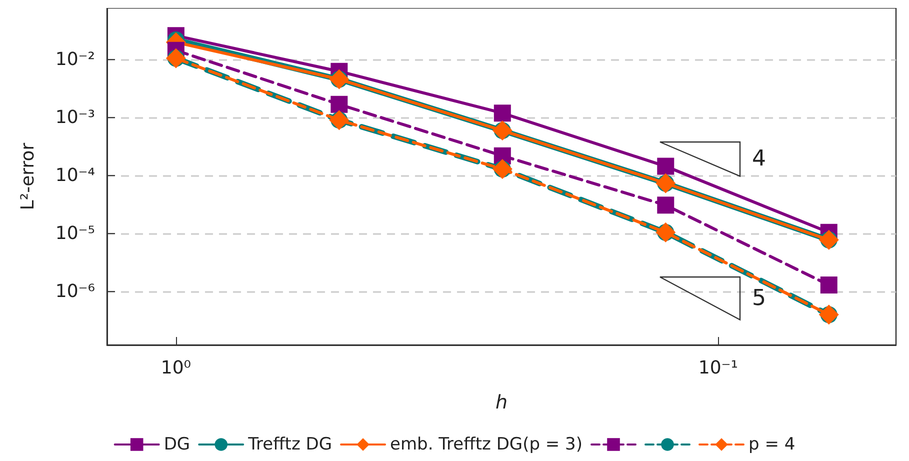 This screenshot has height=461, width=909. I want to click on x-tick-label: 10⁰, so click(175, 368).